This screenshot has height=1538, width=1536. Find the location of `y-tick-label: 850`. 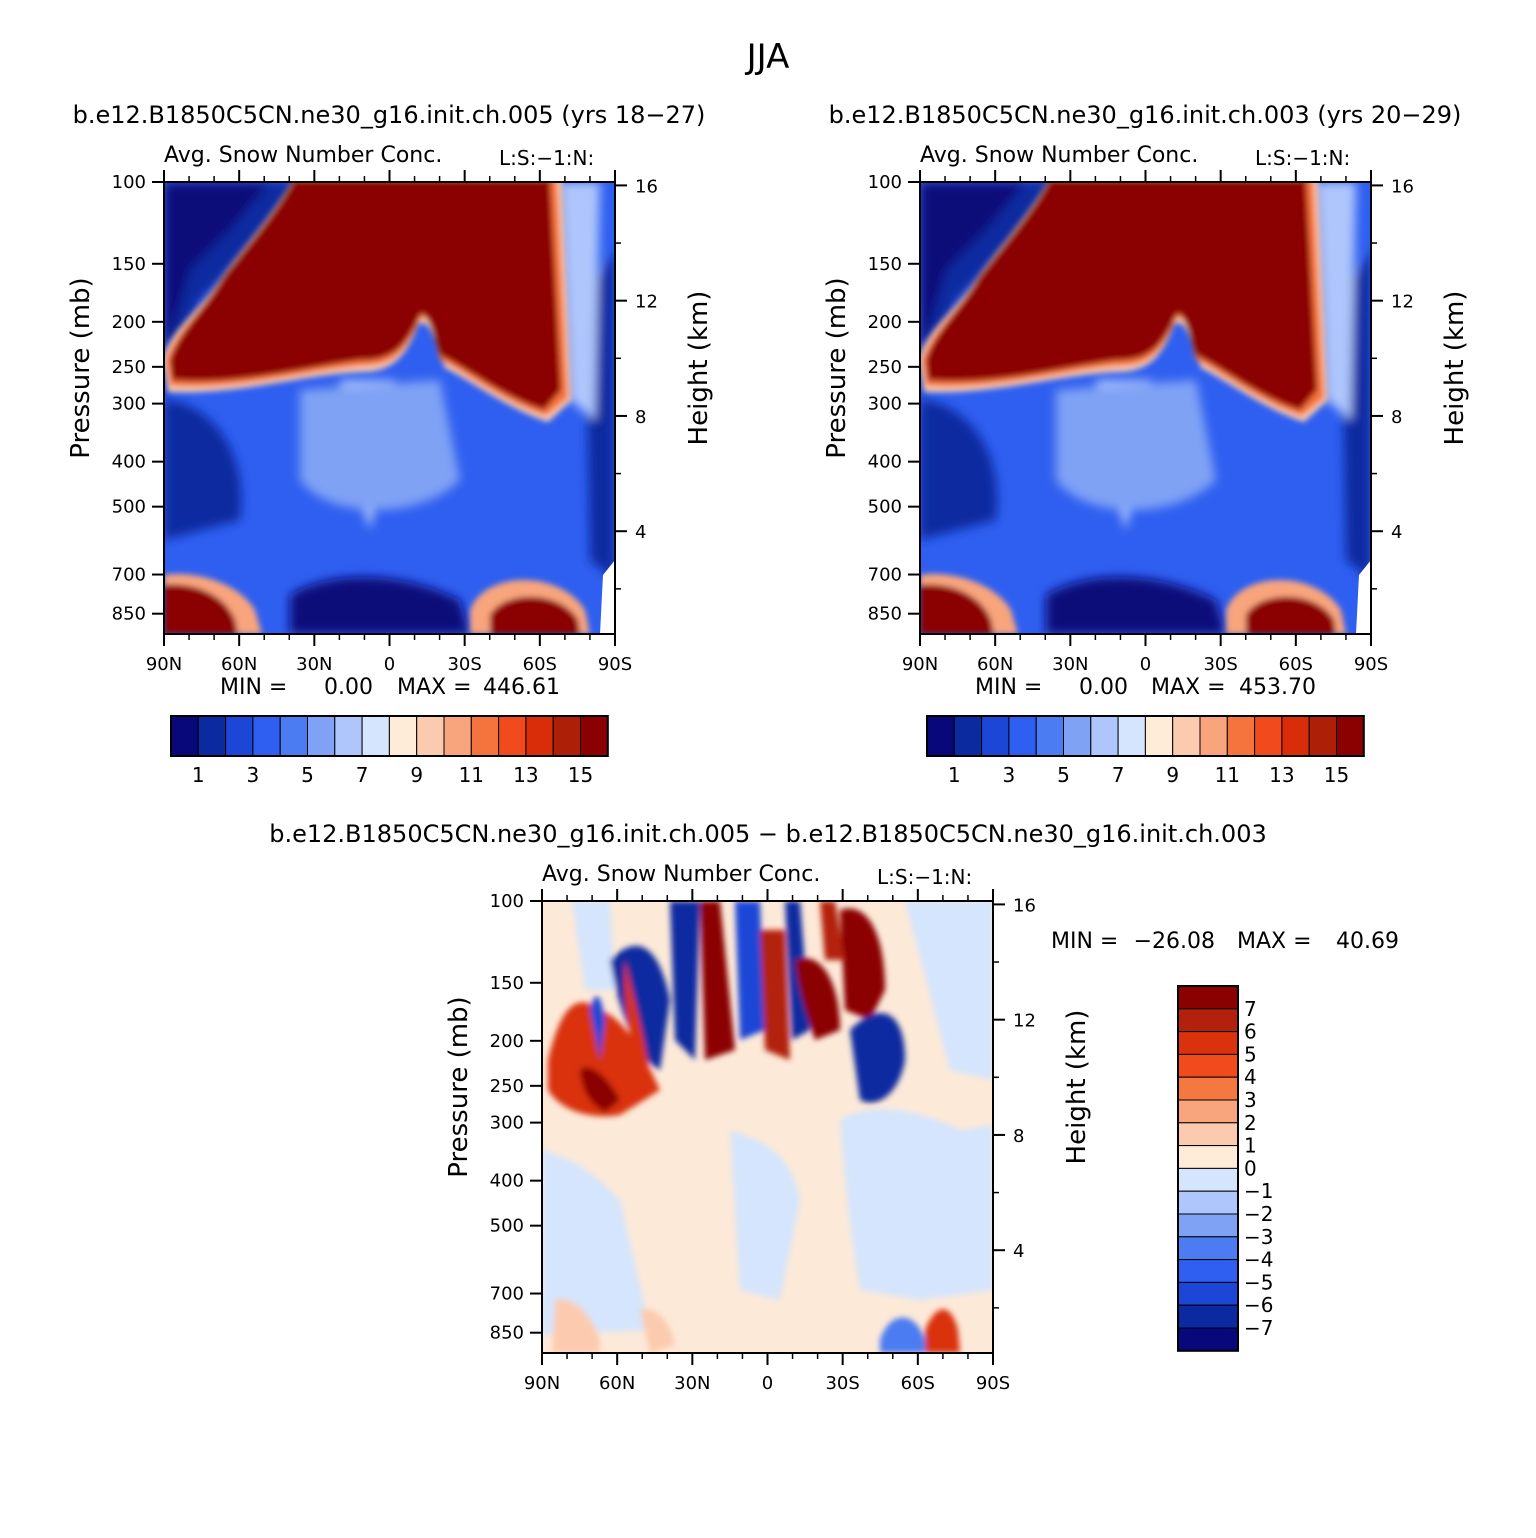

y-tick-label: 850 is located at coordinates (129, 614).